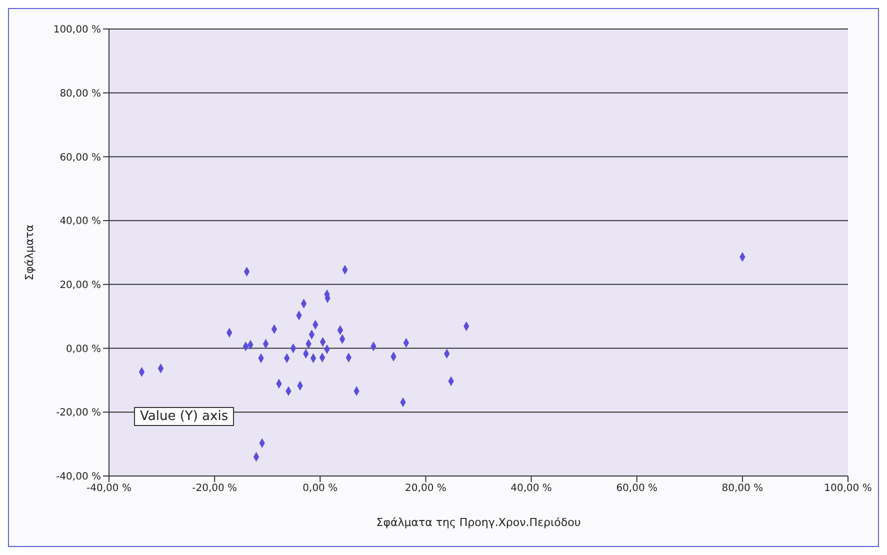 This screenshot has width=887, height=555. Describe the element at coordinates (80, 158) in the screenshot. I see `y-tick-label: 60,00 %` at that location.